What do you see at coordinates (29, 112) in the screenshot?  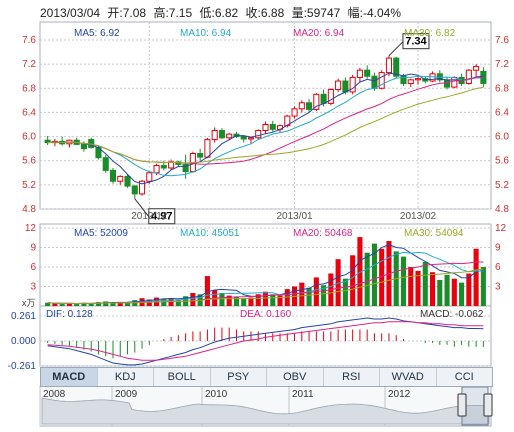 I see `price-y-tick-left: 6.4` at bounding box center [29, 112].